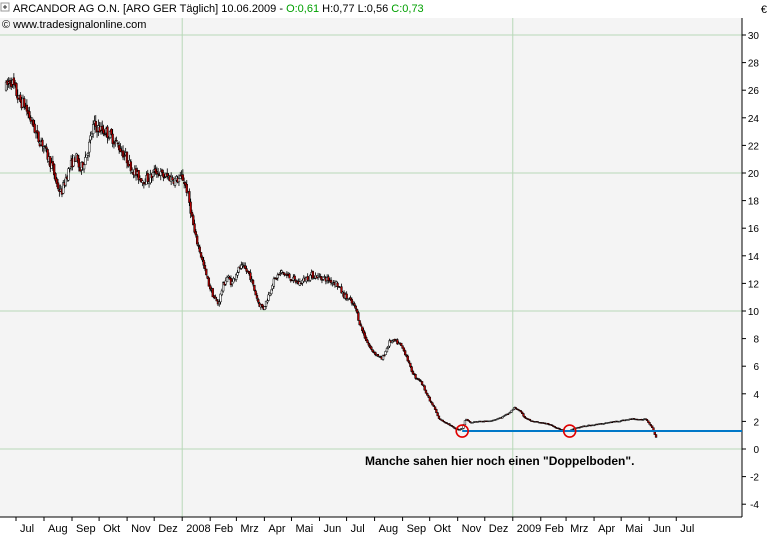 The width and height of the screenshot is (769, 541). I want to click on xtick-label: Mrz, so click(579, 529).